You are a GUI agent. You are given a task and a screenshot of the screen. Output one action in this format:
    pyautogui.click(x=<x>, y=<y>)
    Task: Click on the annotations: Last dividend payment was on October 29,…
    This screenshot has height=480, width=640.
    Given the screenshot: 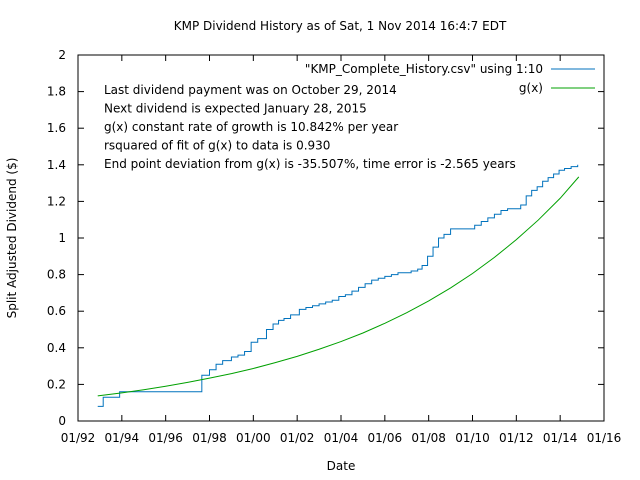 What is the action you would take?
    pyautogui.click(x=310, y=127)
    